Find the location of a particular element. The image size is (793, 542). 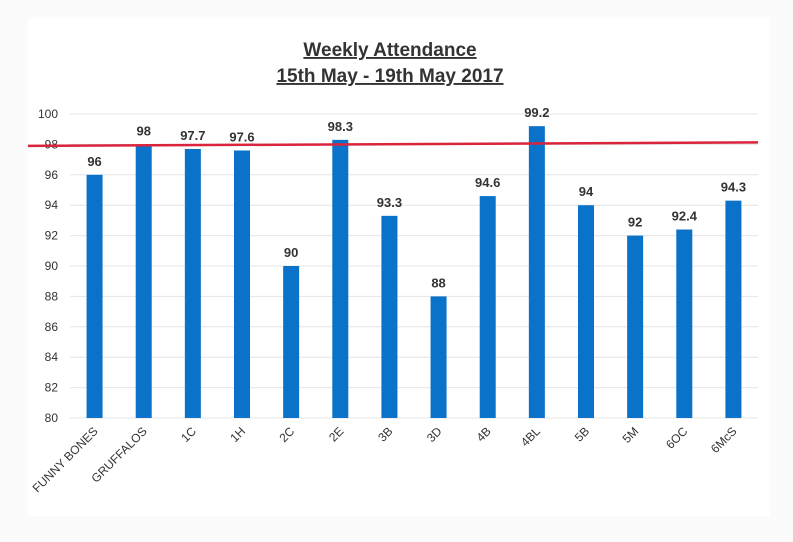

target-line is located at coordinates (393, 144).